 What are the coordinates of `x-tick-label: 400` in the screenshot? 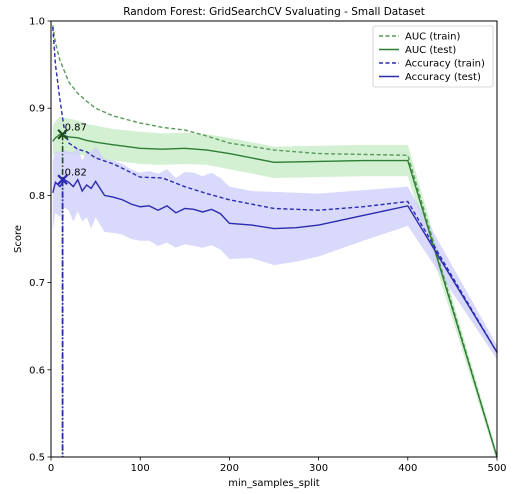 It's located at (407, 468).